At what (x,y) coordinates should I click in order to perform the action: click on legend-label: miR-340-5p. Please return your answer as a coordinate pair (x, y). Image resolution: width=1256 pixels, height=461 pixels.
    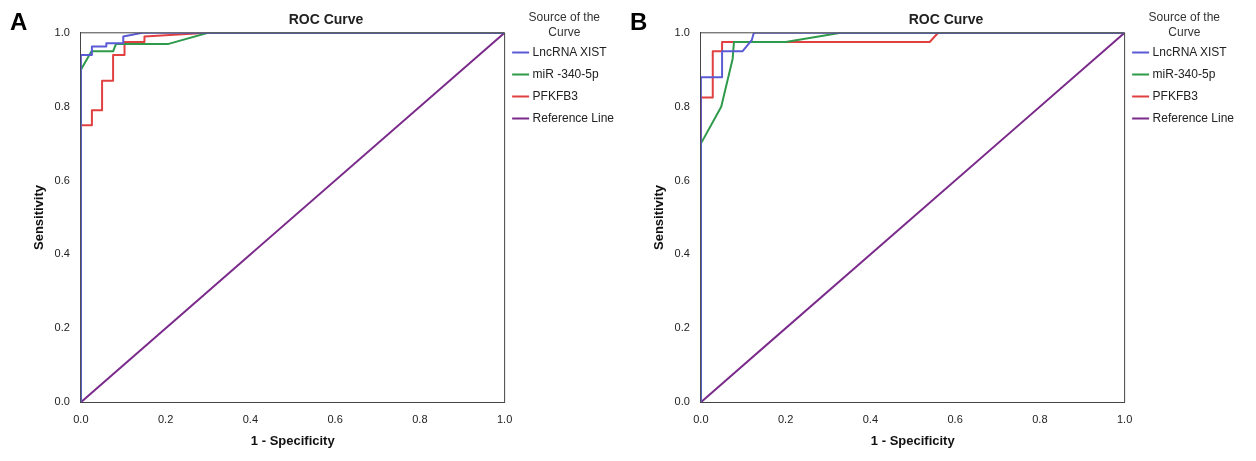
    Looking at the image, I should click on (1184, 73).